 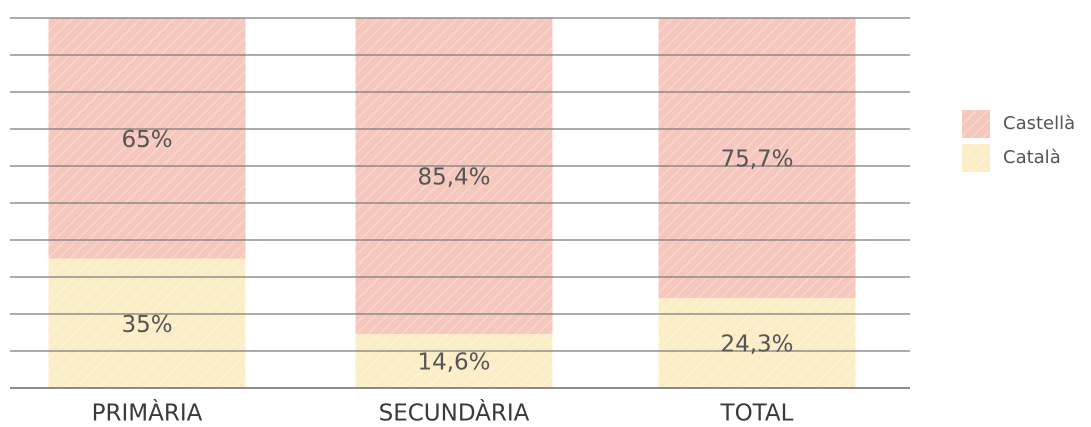 What do you see at coordinates (454, 413) in the screenshot?
I see `x-tick-label: SECUNDÀRIA` at bounding box center [454, 413].